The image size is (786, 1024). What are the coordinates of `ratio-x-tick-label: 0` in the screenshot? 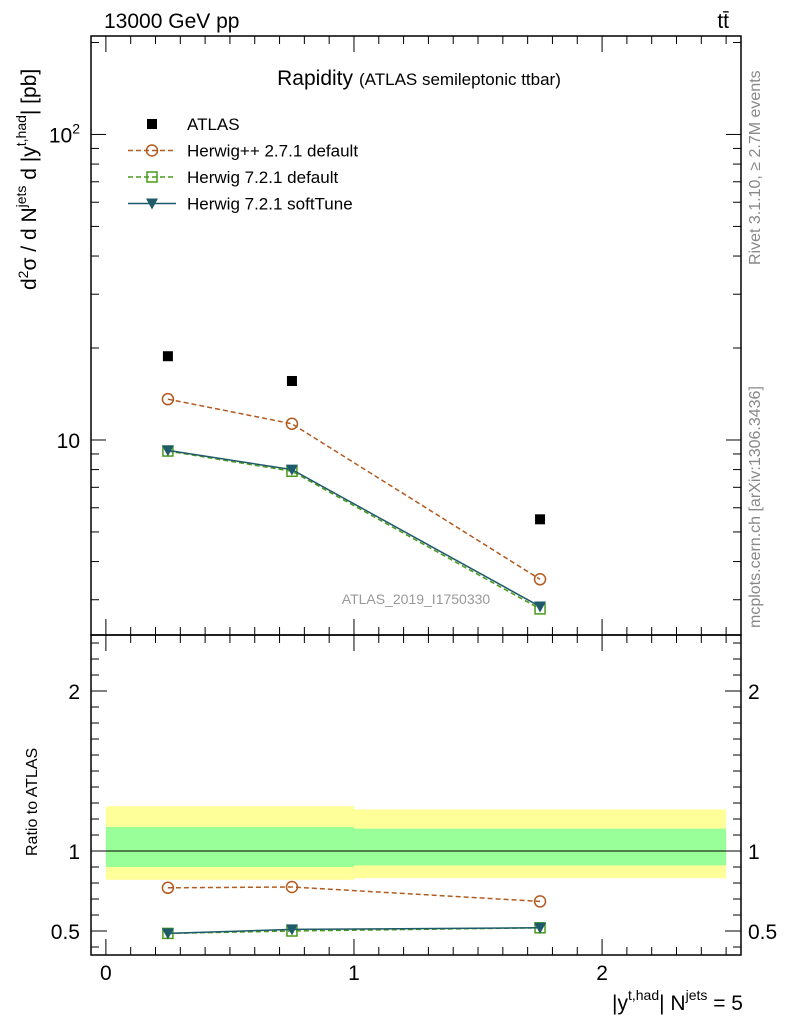 It's located at (106, 973).